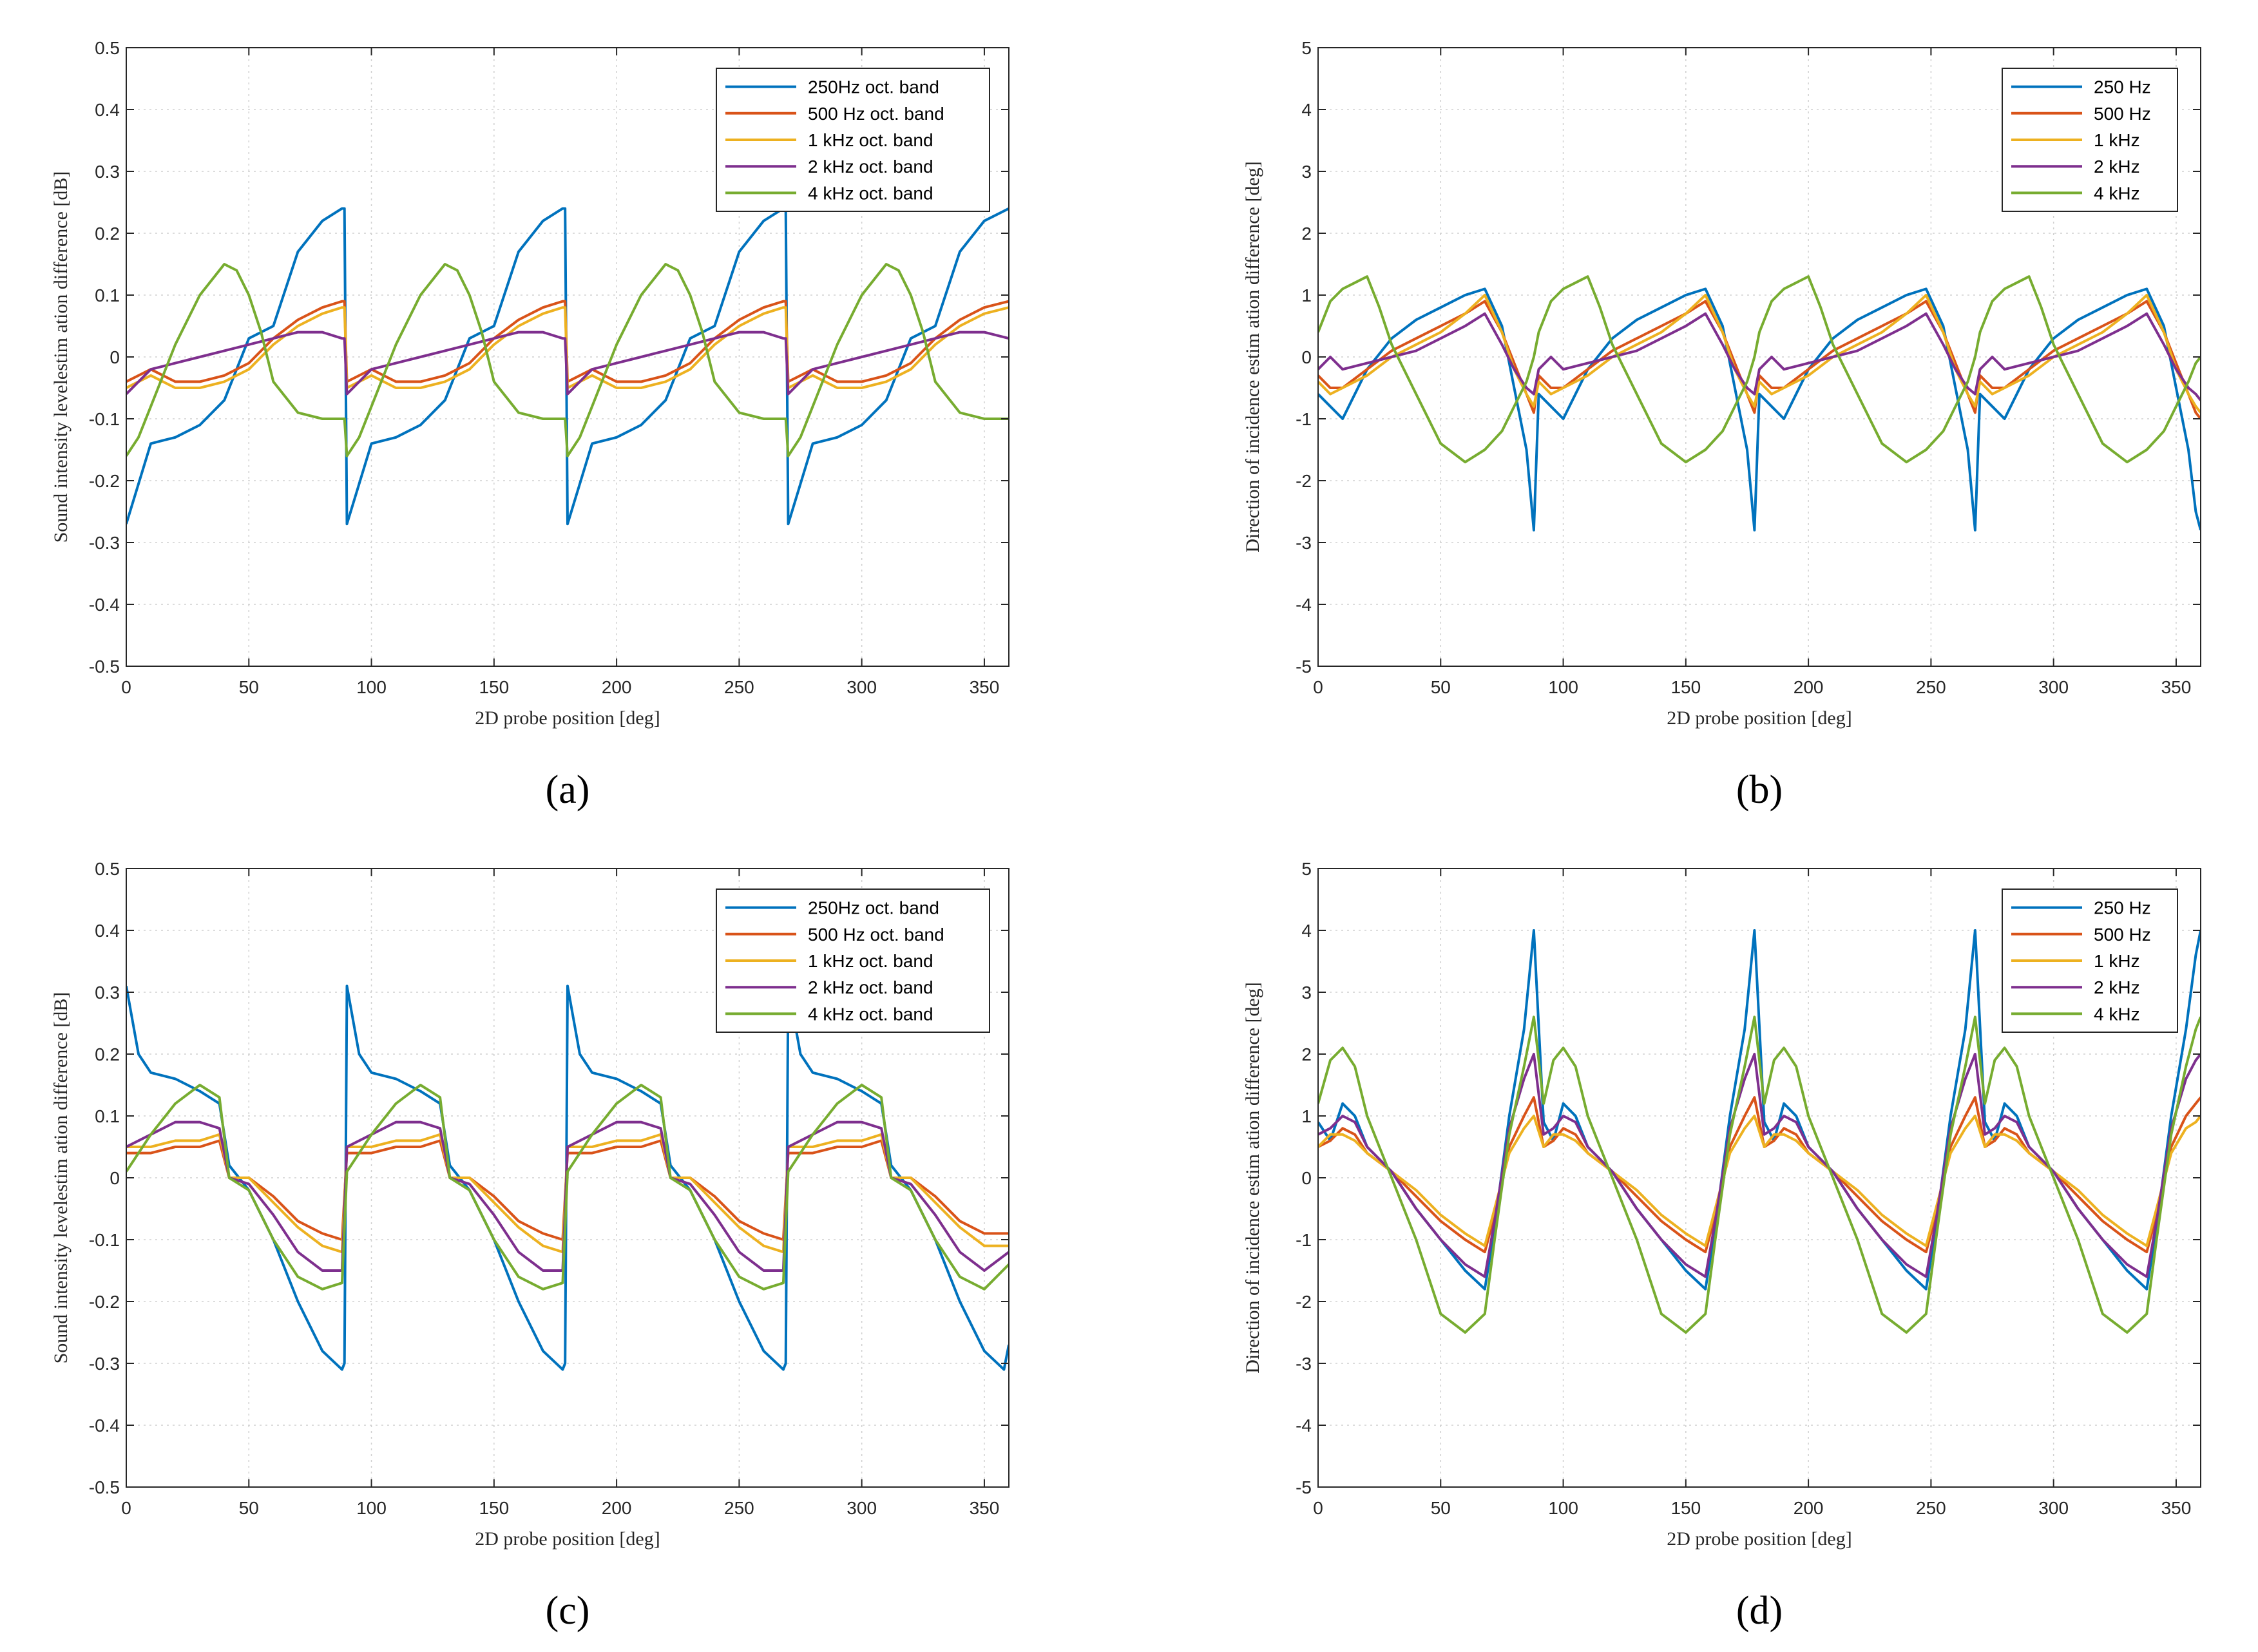 This screenshot has width=2258, height=1652. What do you see at coordinates (1304, 543) in the screenshot?
I see `y-tick-label: -3` at bounding box center [1304, 543].